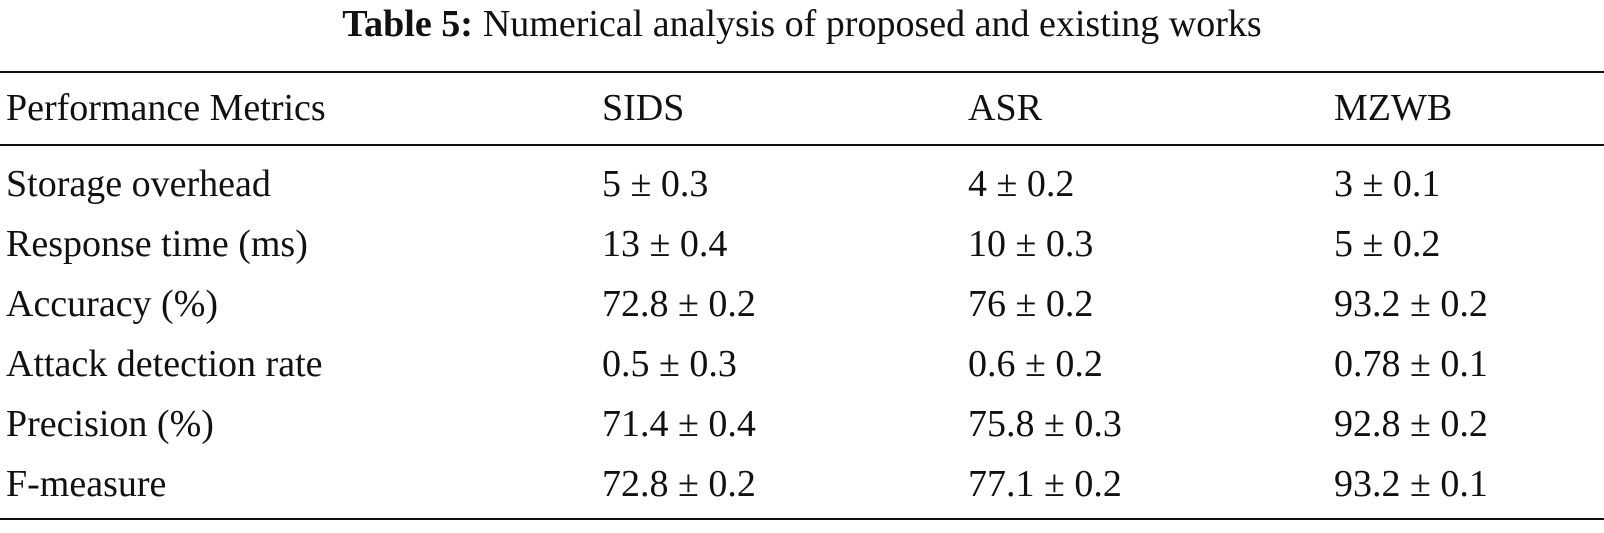  What do you see at coordinates (1021, 184) in the screenshot?
I see `cell-asr: 4 ± 0.2` at bounding box center [1021, 184].